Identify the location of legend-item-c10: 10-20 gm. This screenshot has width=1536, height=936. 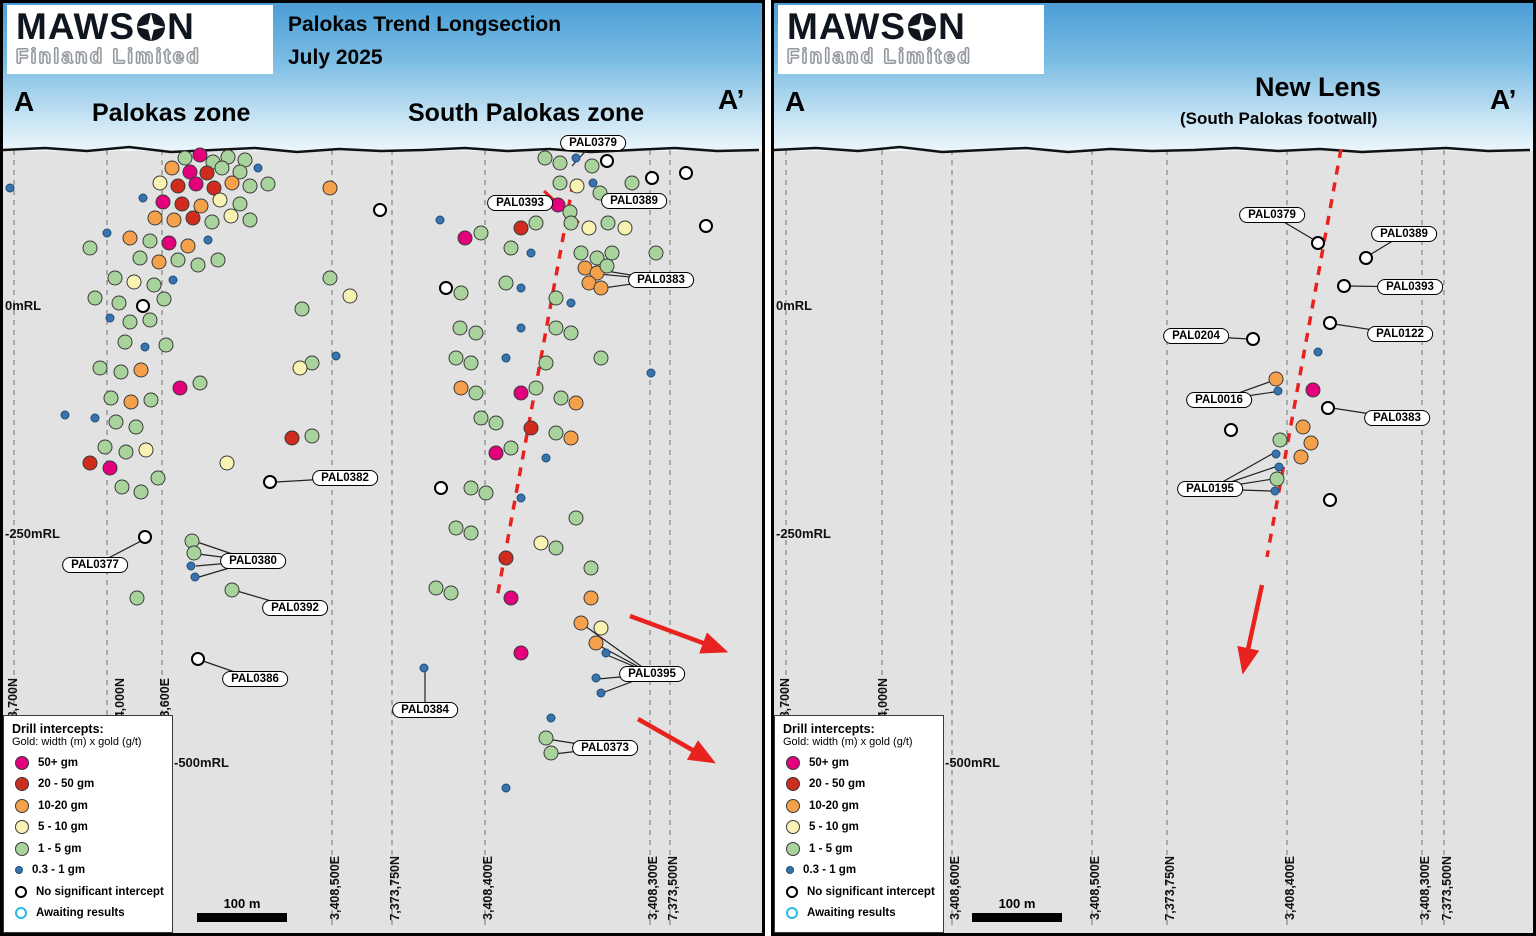
(88, 806).